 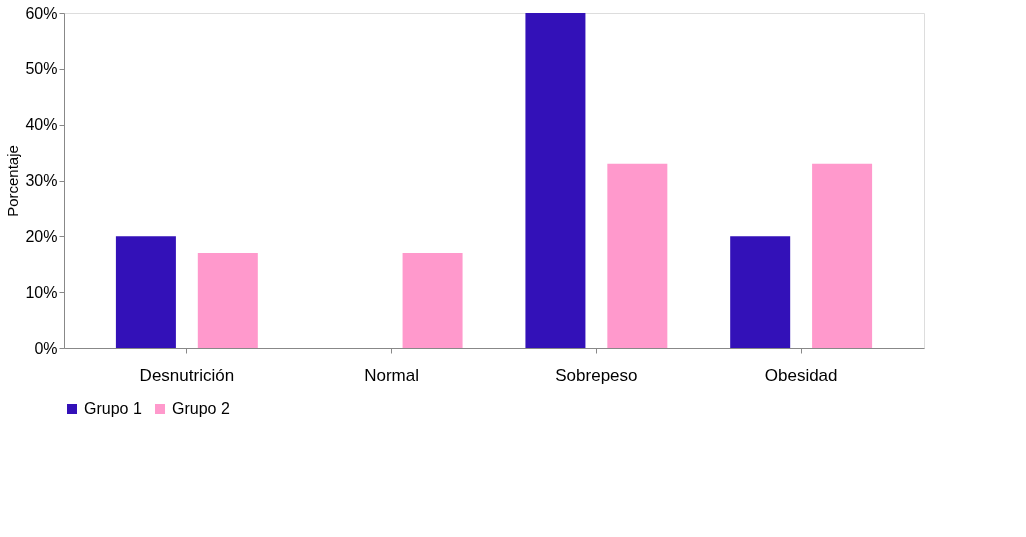 What do you see at coordinates (113, 408) in the screenshot?
I see `legend-label: Grupo 1` at bounding box center [113, 408].